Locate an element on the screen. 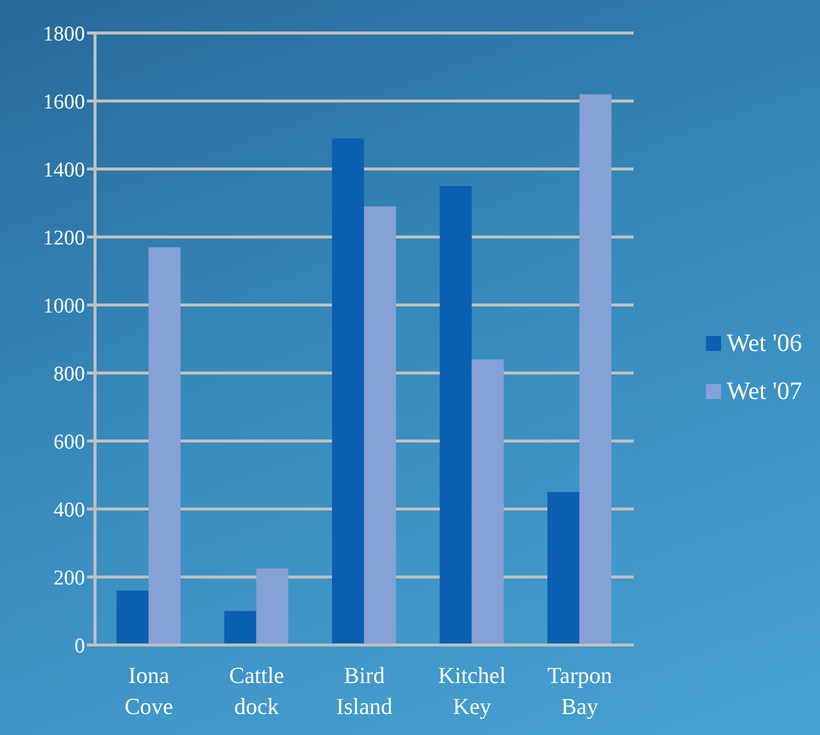 The height and width of the screenshot is (735, 820). y-tick-label: 1400 is located at coordinates (64, 169).